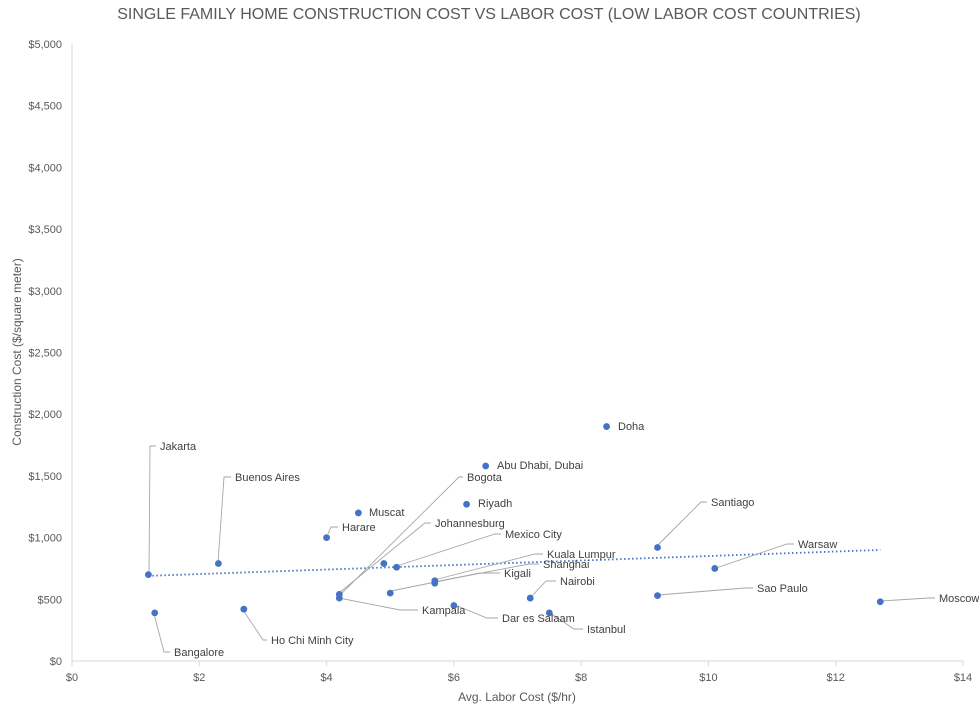  I want to click on data-label: Kuala Lumpur, so click(581, 555).